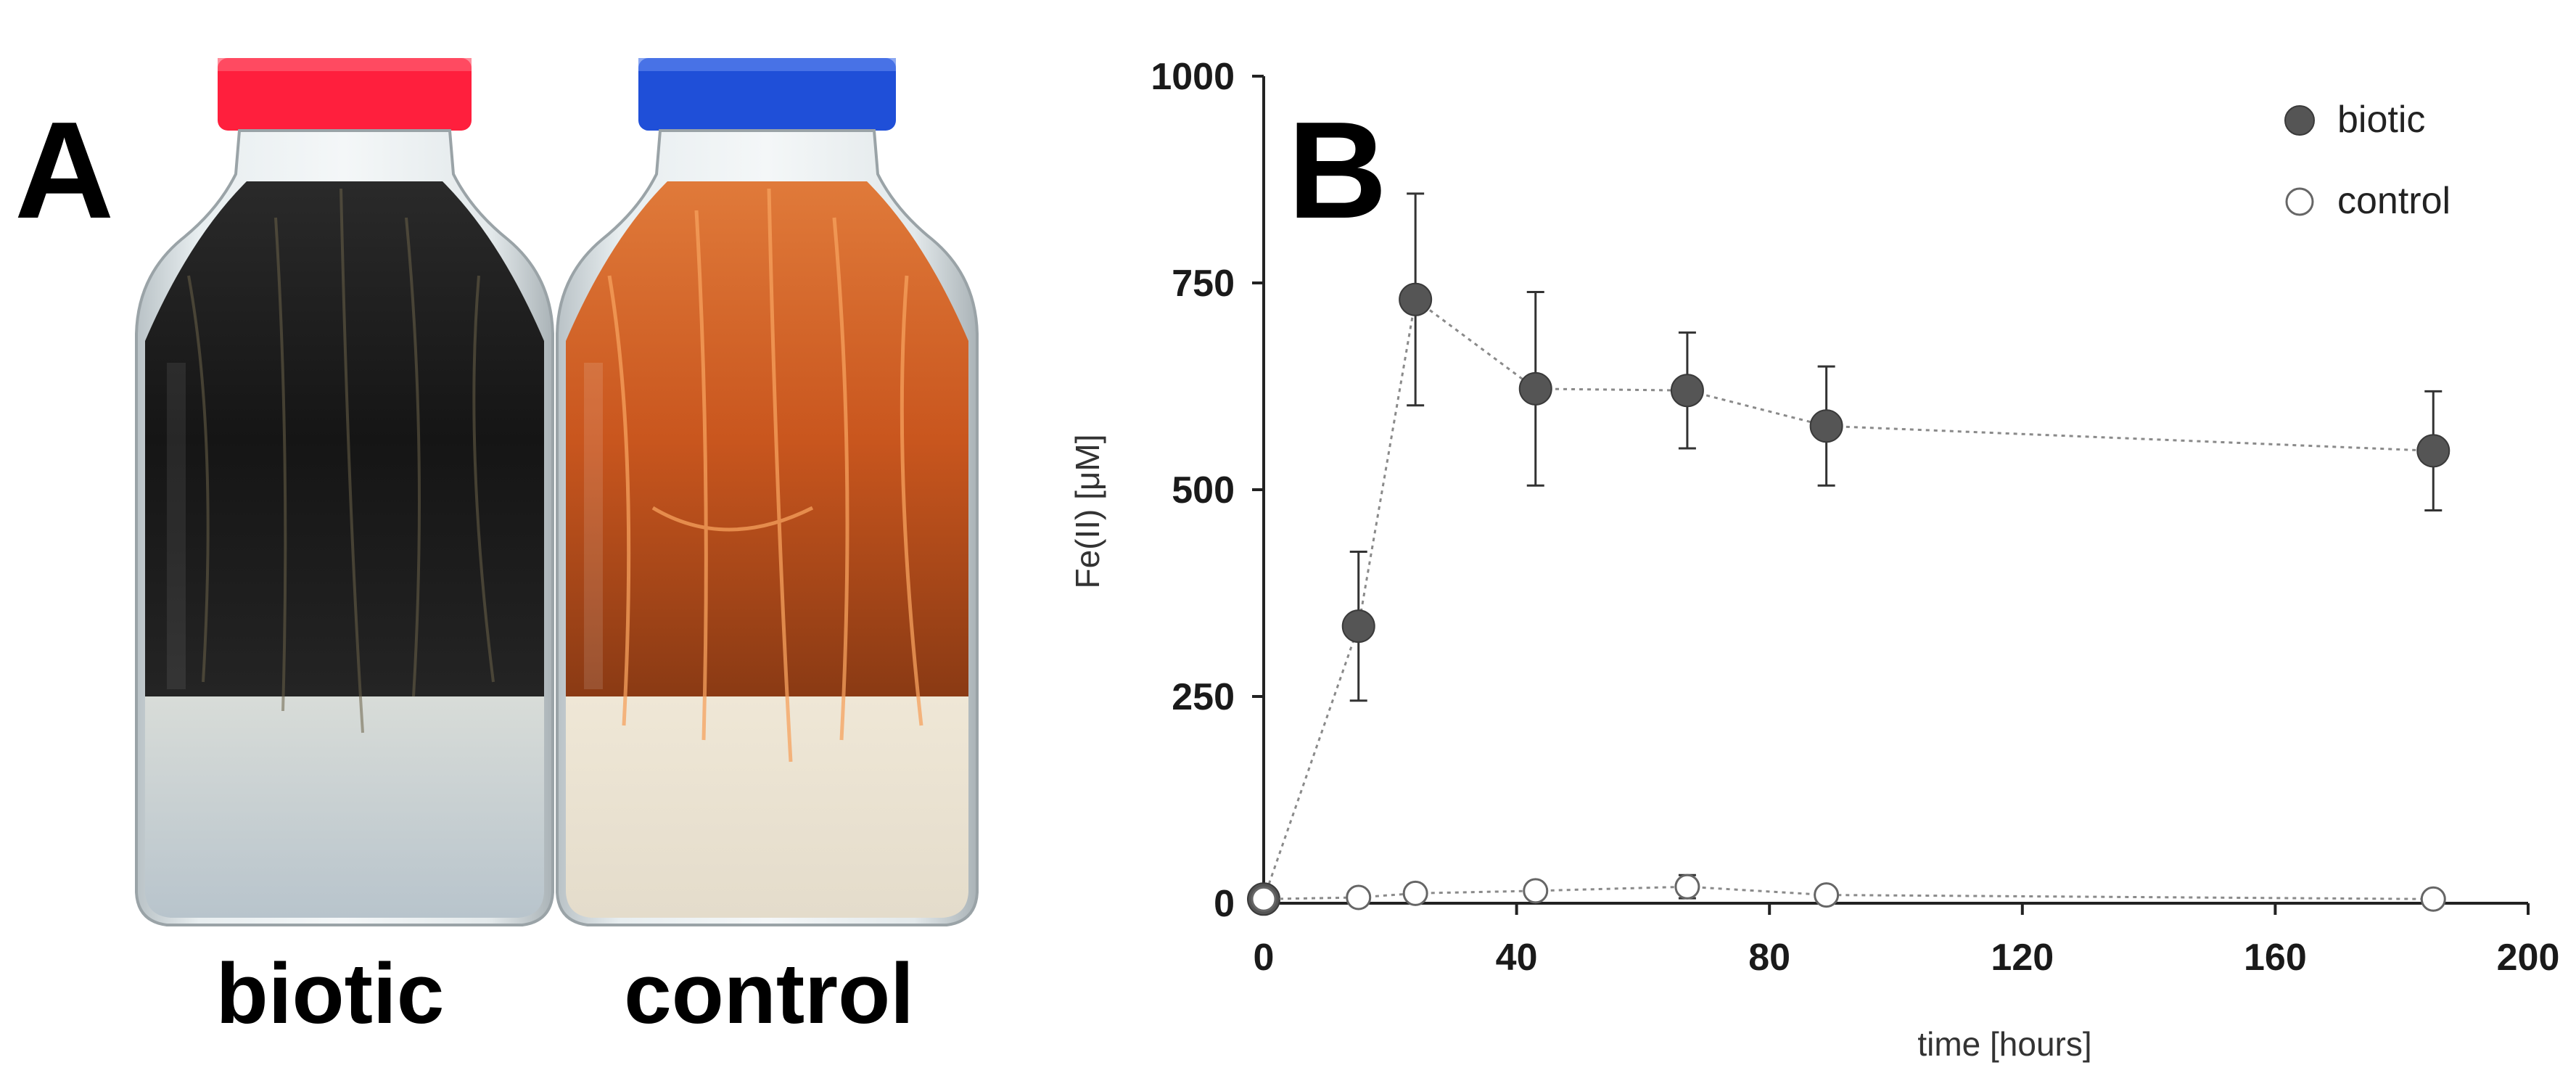  I want to click on x-axis-label: time [hours], so click(2004, 1044).